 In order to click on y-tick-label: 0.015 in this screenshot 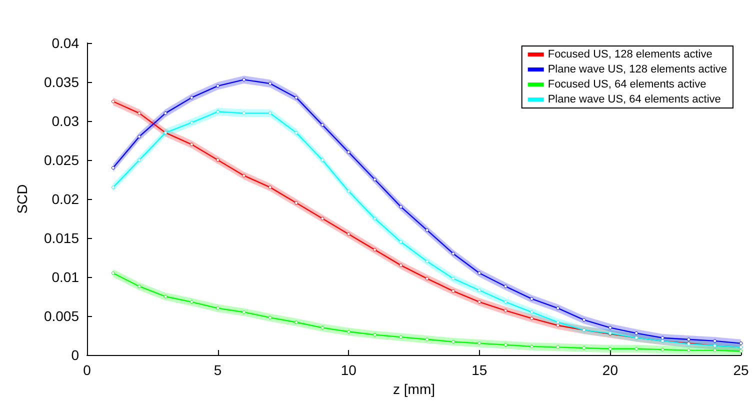, I will do `click(62, 238)`.